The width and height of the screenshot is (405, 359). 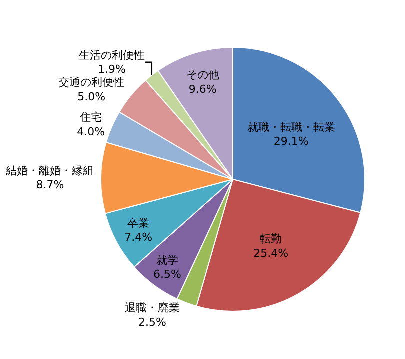 What do you see at coordinates (167, 275) in the screenshot?
I see `data-label: 6.5%` at bounding box center [167, 275].